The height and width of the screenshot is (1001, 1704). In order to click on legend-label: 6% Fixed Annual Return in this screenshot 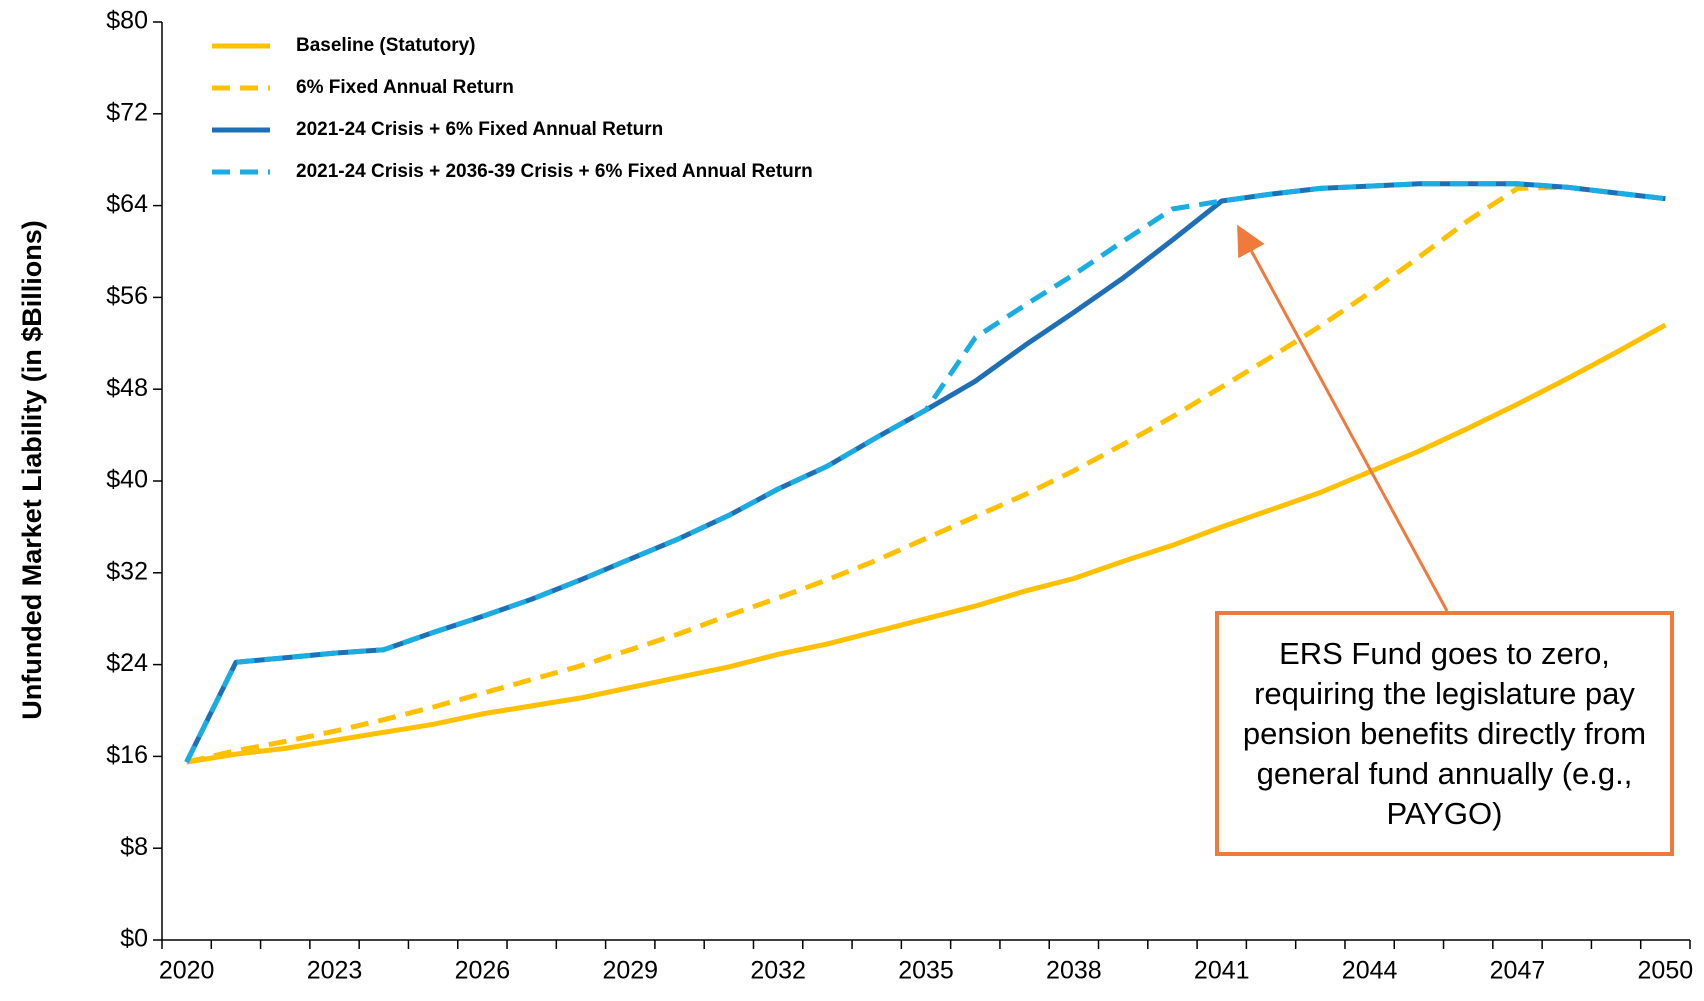, I will do `click(405, 87)`.